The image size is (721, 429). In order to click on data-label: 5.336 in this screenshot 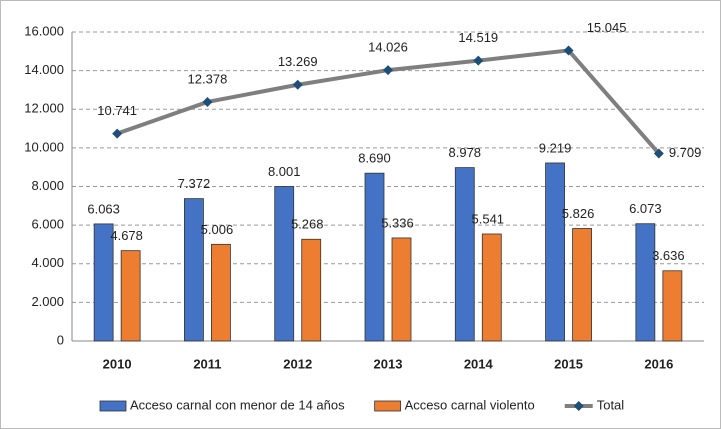, I will do `click(397, 222)`.